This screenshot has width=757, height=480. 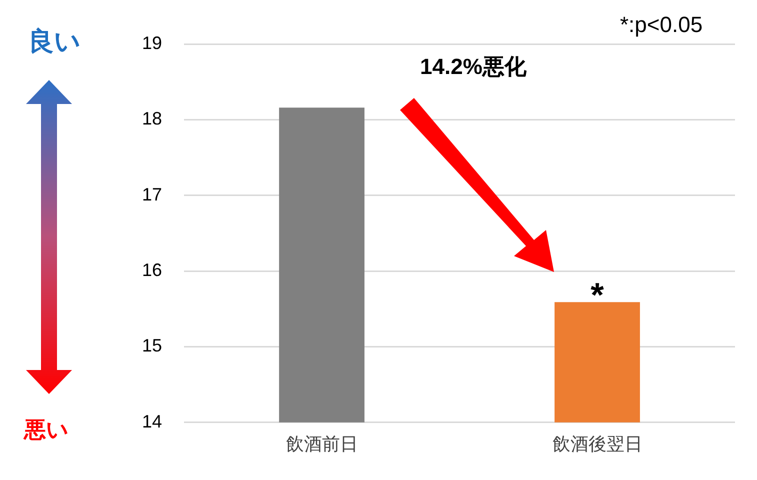 What do you see at coordinates (54, 41) in the screenshot?
I see `text: 良い` at bounding box center [54, 41].